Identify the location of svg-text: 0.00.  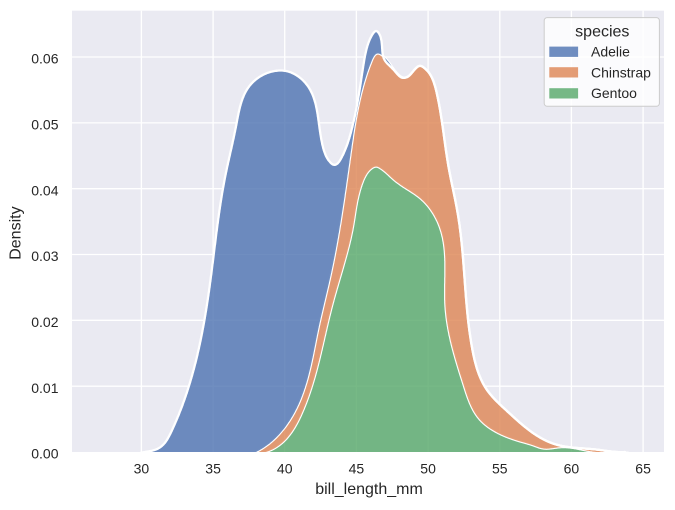
(44, 454).